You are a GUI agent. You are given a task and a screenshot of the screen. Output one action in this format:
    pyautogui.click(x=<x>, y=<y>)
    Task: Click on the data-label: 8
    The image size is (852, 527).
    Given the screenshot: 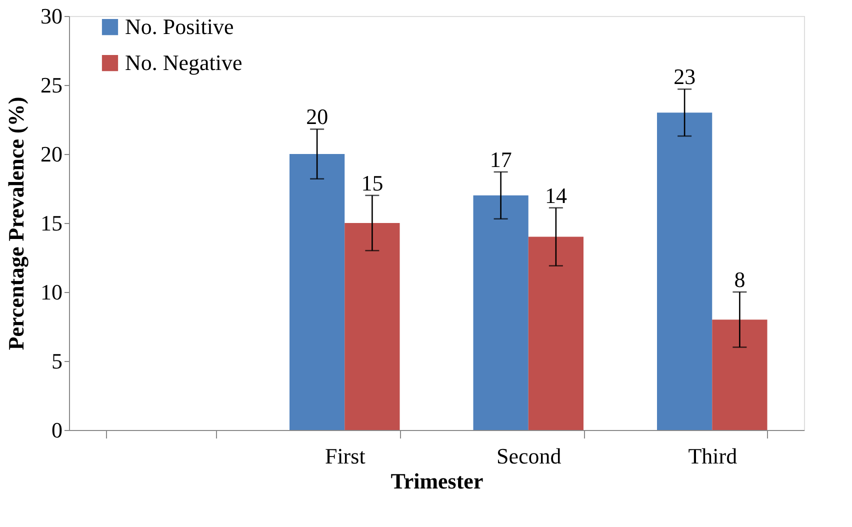 What is the action you would take?
    pyautogui.click(x=740, y=279)
    